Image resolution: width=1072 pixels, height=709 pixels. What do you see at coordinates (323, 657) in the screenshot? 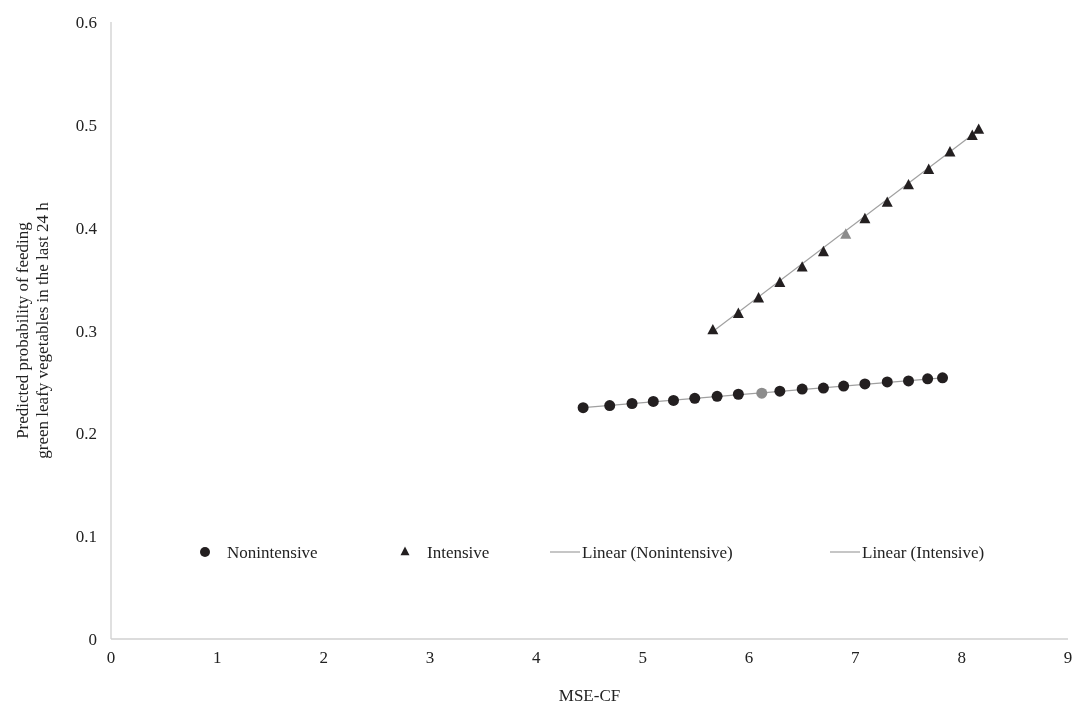
I see `x-tick-label: 2` at bounding box center [323, 657].